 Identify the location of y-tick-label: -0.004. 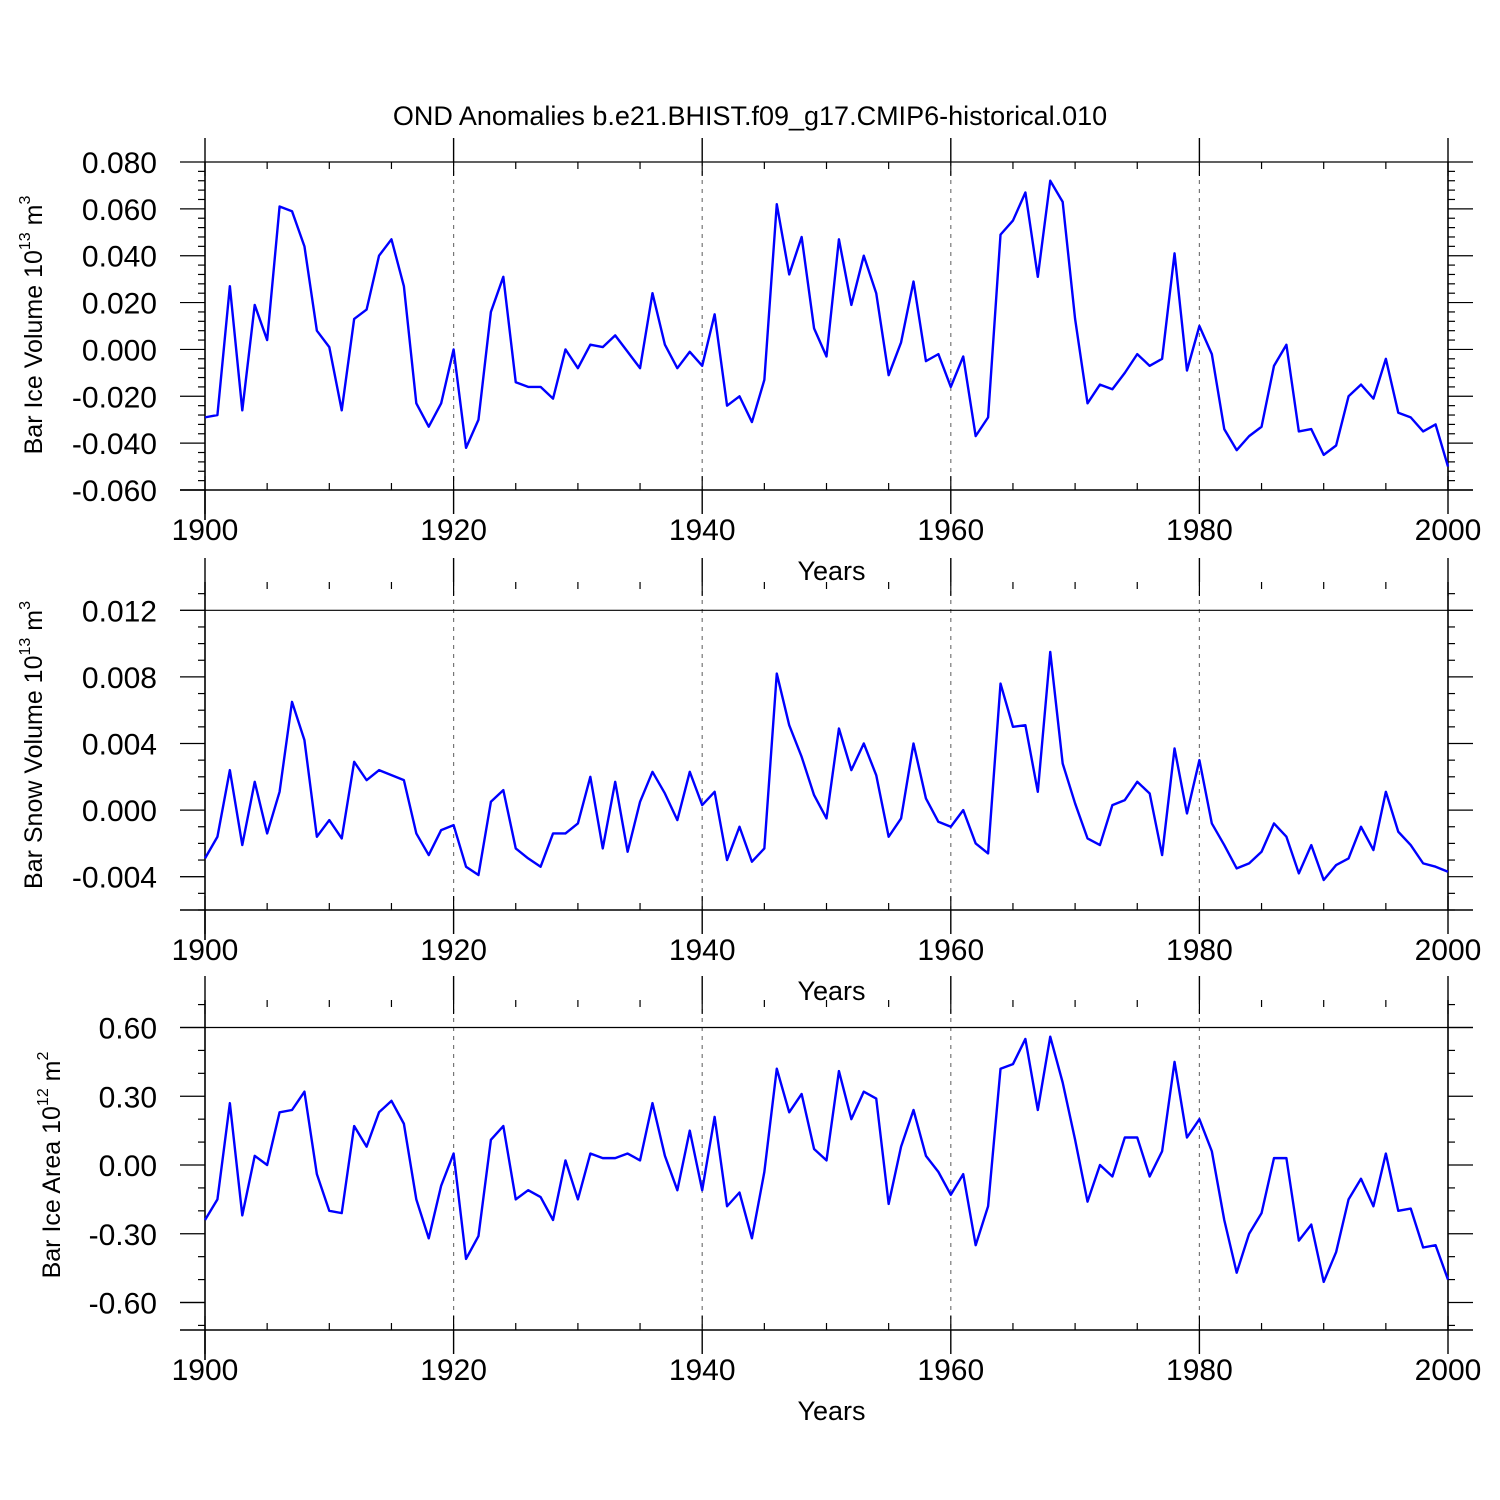
(114, 878).